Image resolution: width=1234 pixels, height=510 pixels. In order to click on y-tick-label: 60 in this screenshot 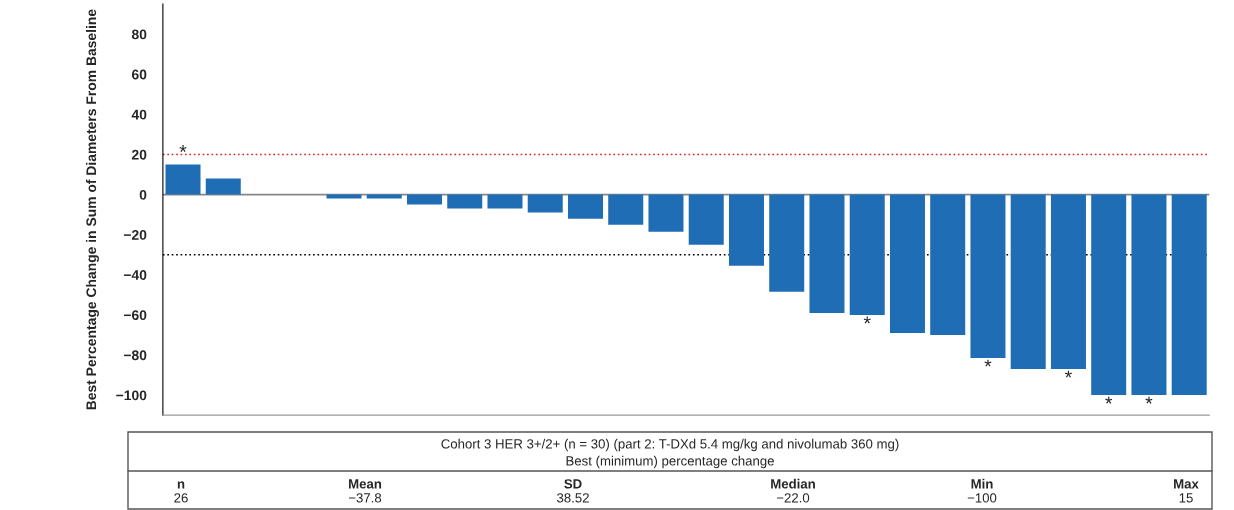, I will do `click(139, 74)`.